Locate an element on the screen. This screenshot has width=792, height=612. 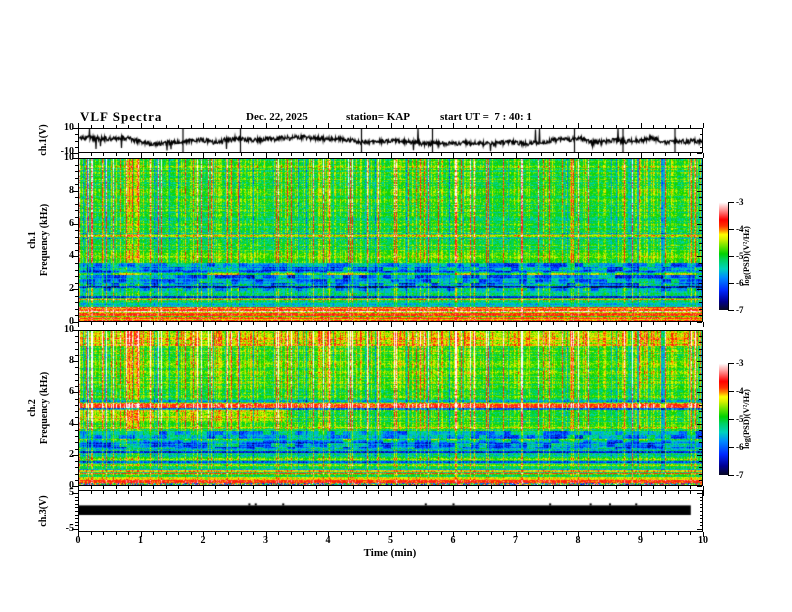
colorbar-tick-label: -5 is located at coordinates (740, 419).